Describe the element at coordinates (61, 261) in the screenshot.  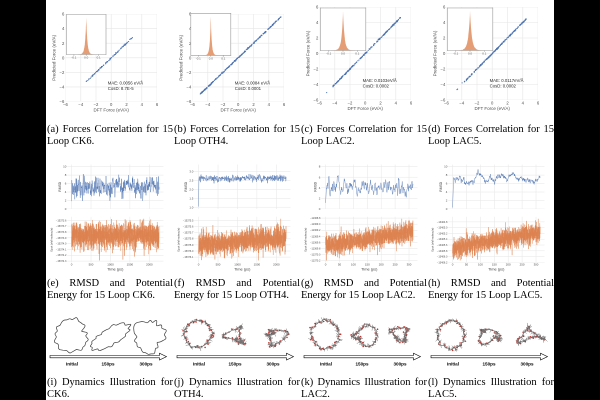
I see `svg-text: −15374.3` at that location.